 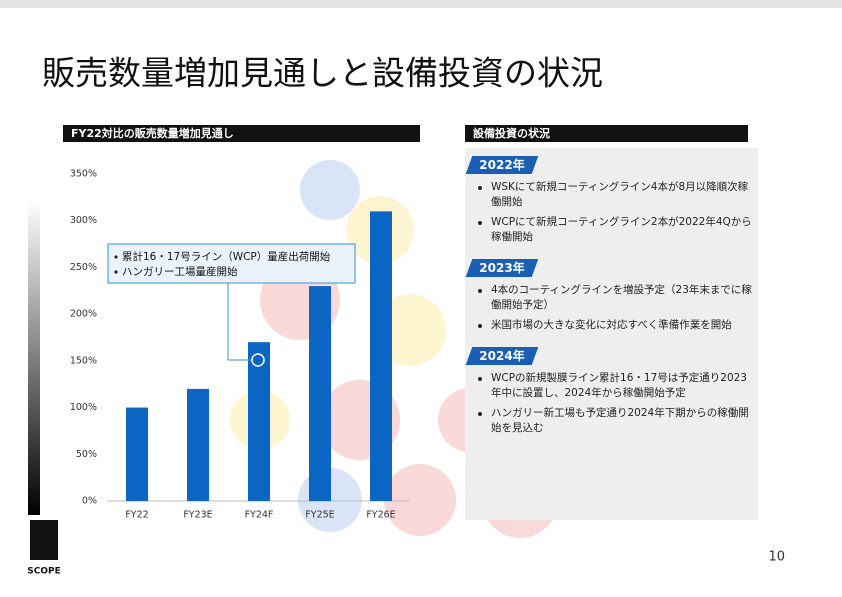 What do you see at coordinates (621, 229) in the screenshot?
I see `item-text: WCPにて新規コーティングライン2本が2022年4Qから稼働開始` at bounding box center [621, 229].